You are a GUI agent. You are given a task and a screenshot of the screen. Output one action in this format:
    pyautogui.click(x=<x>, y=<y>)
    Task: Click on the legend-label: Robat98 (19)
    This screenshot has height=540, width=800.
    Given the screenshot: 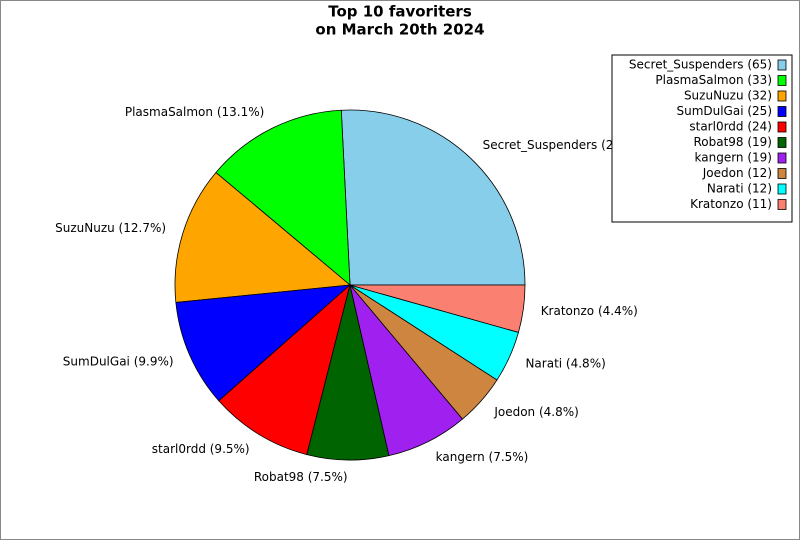 What is the action you would take?
    pyautogui.click(x=732, y=142)
    